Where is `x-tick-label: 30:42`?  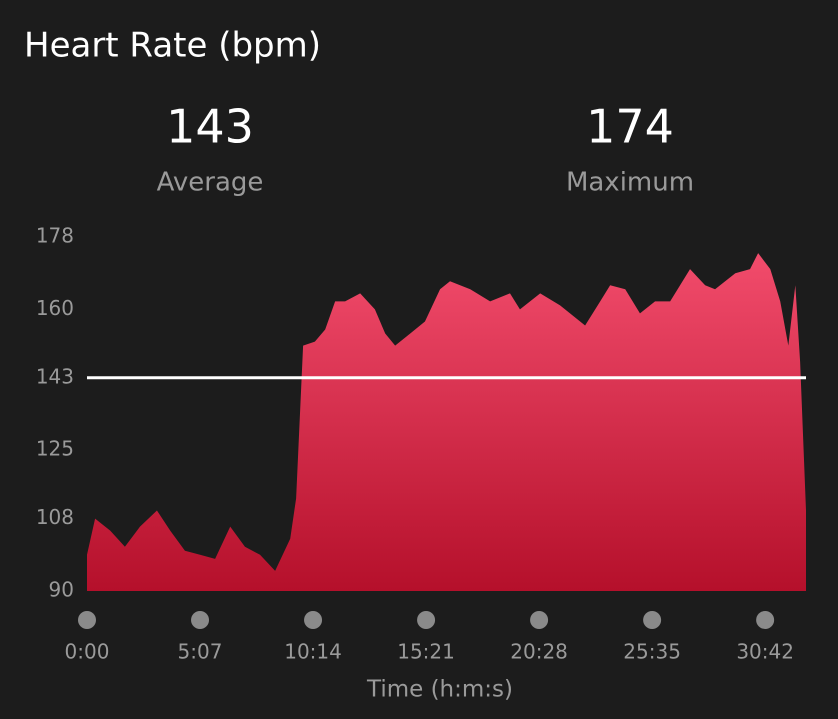 x-tick-label: 30:42 is located at coordinates (765, 652).